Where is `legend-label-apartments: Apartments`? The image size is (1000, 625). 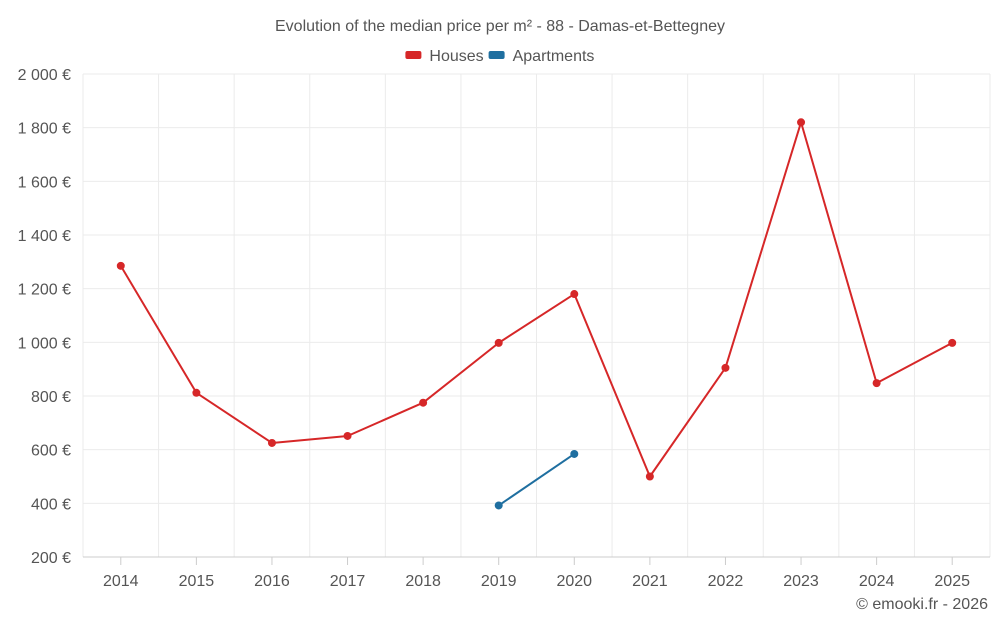
legend-label-apartments: Apartments is located at coordinates (554, 56).